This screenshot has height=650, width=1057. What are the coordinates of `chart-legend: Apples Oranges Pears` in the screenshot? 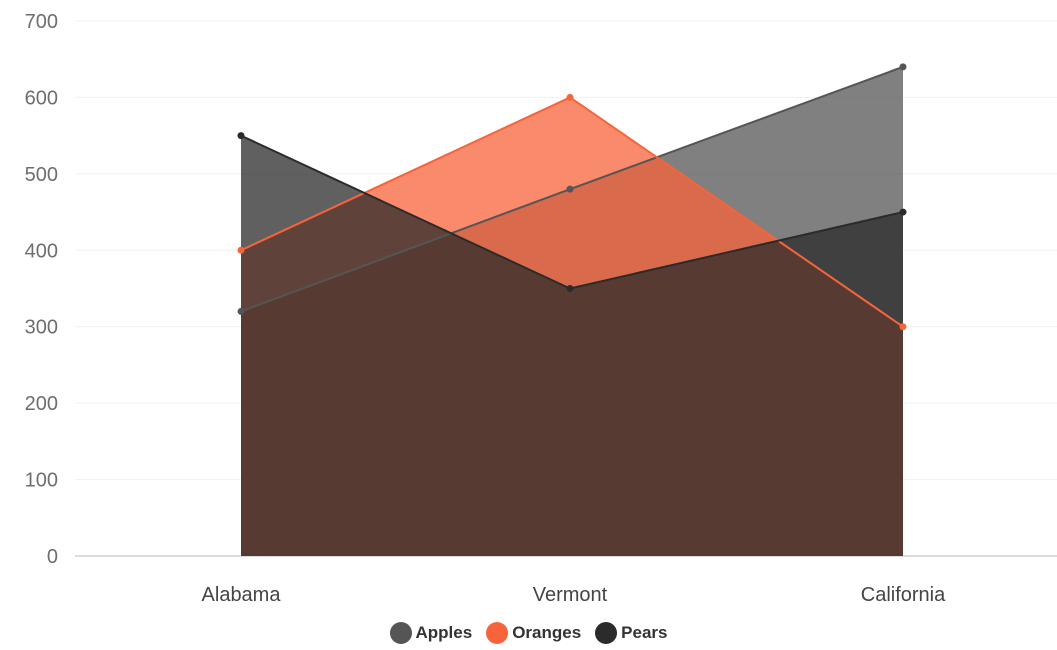 It's located at (528, 633).